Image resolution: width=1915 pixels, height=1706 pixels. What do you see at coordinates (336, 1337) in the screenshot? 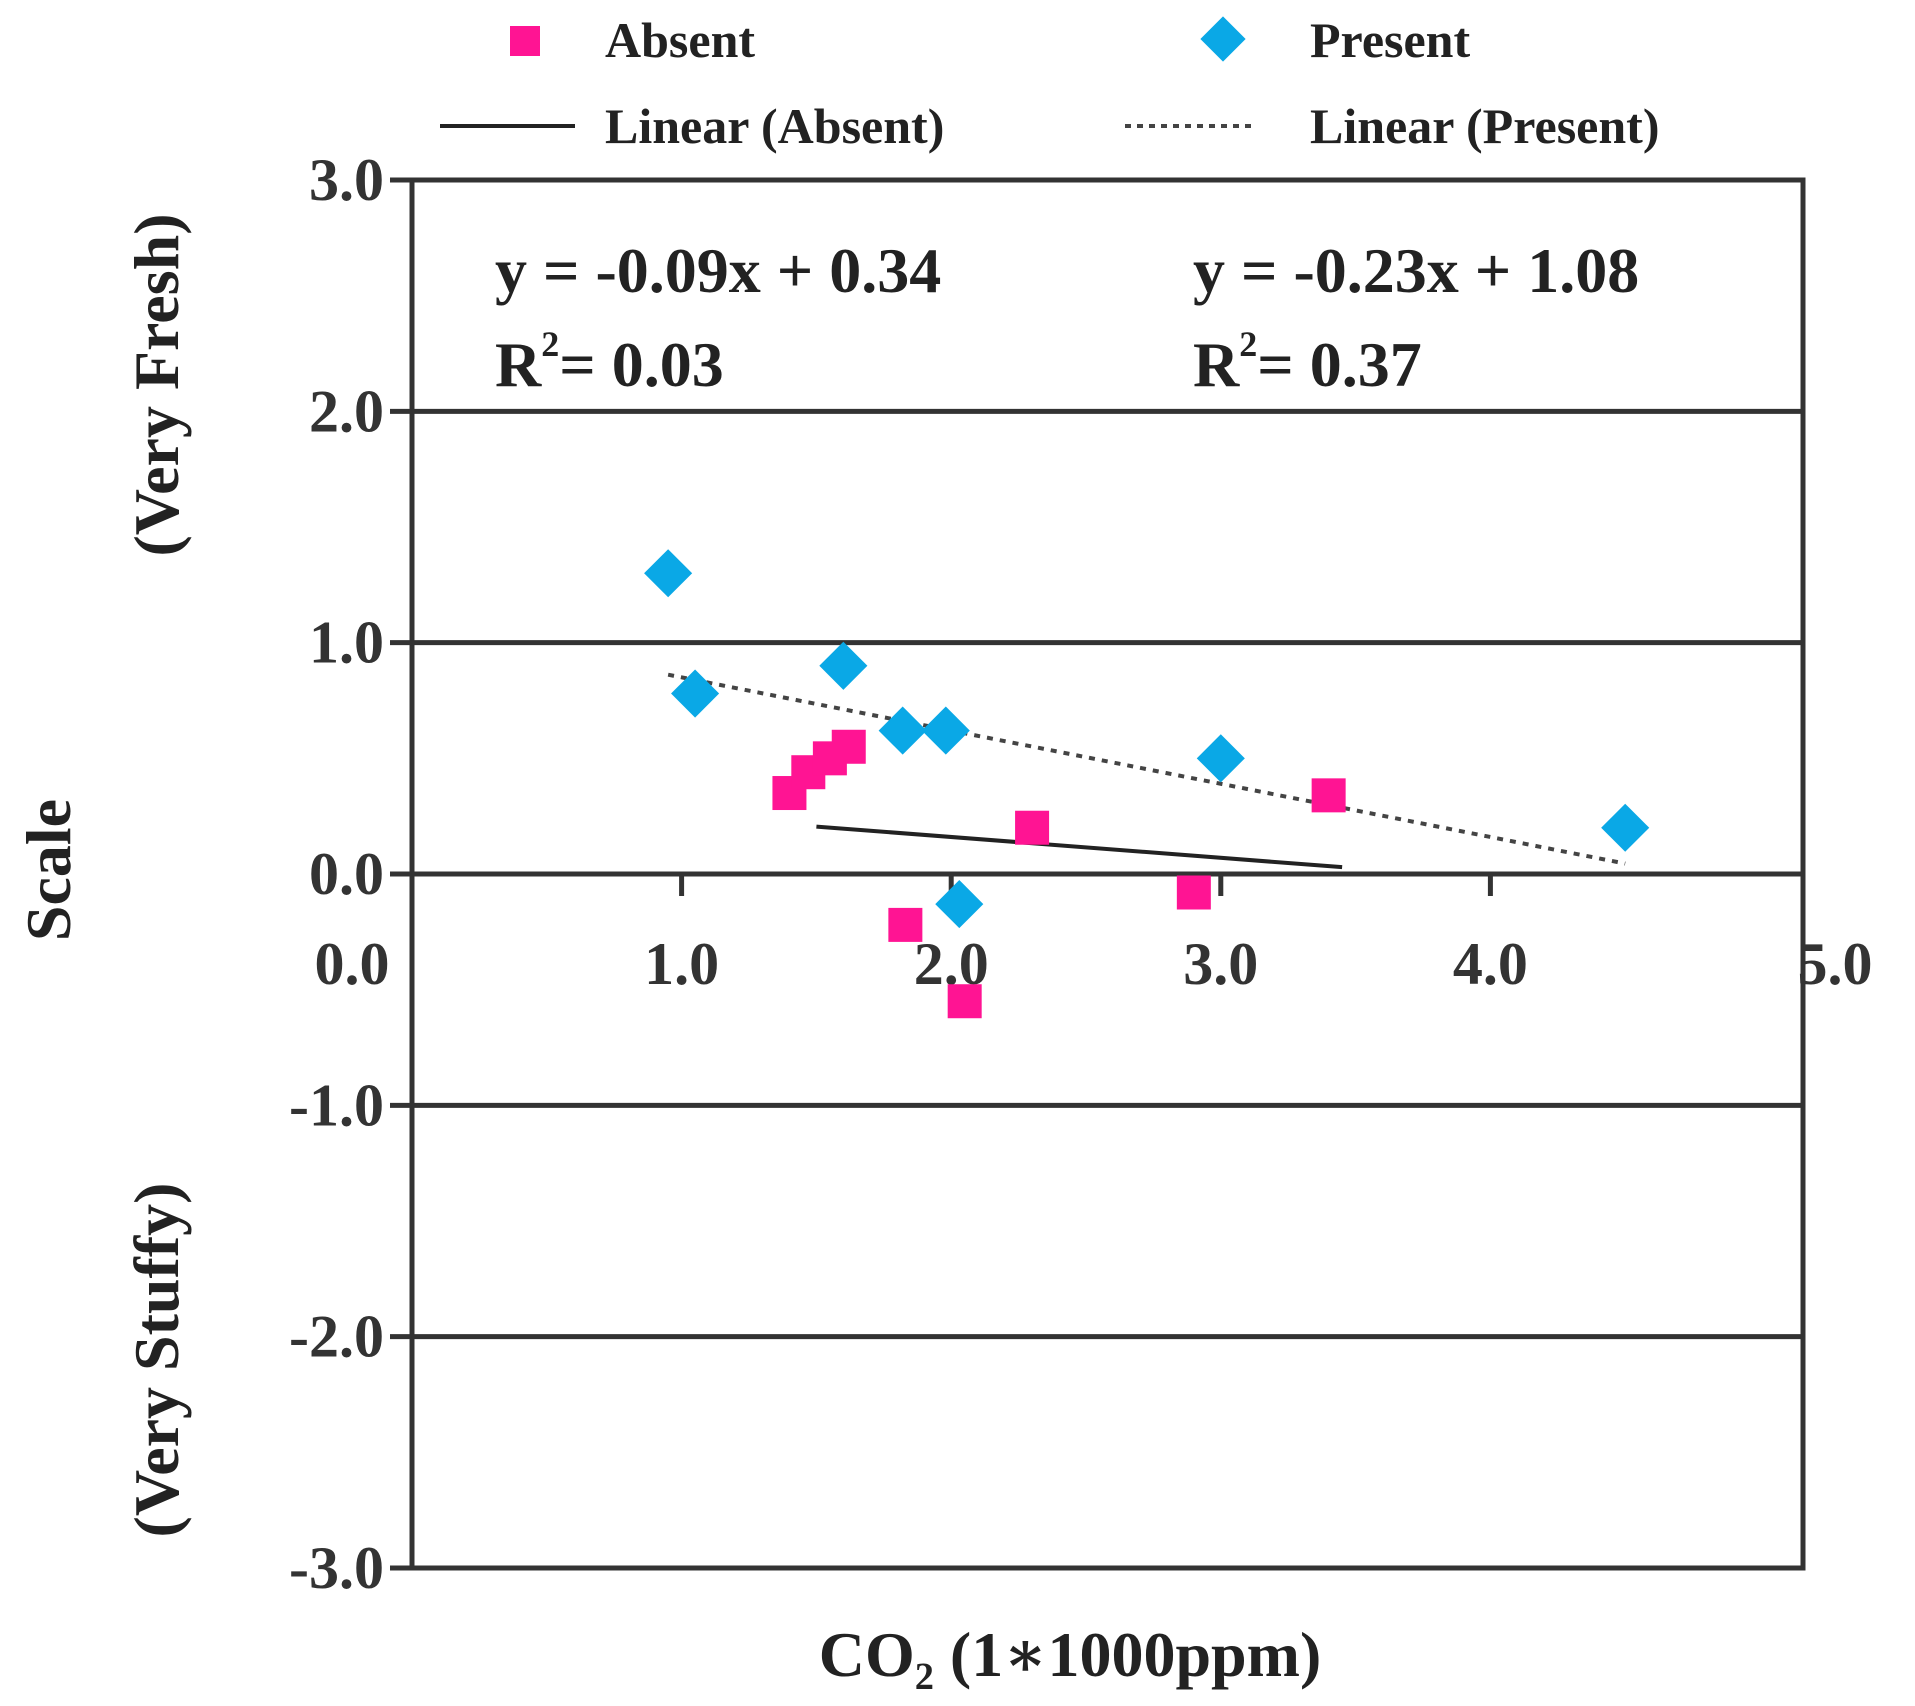
I see `y-tick-label: -2.0` at bounding box center [336, 1337].